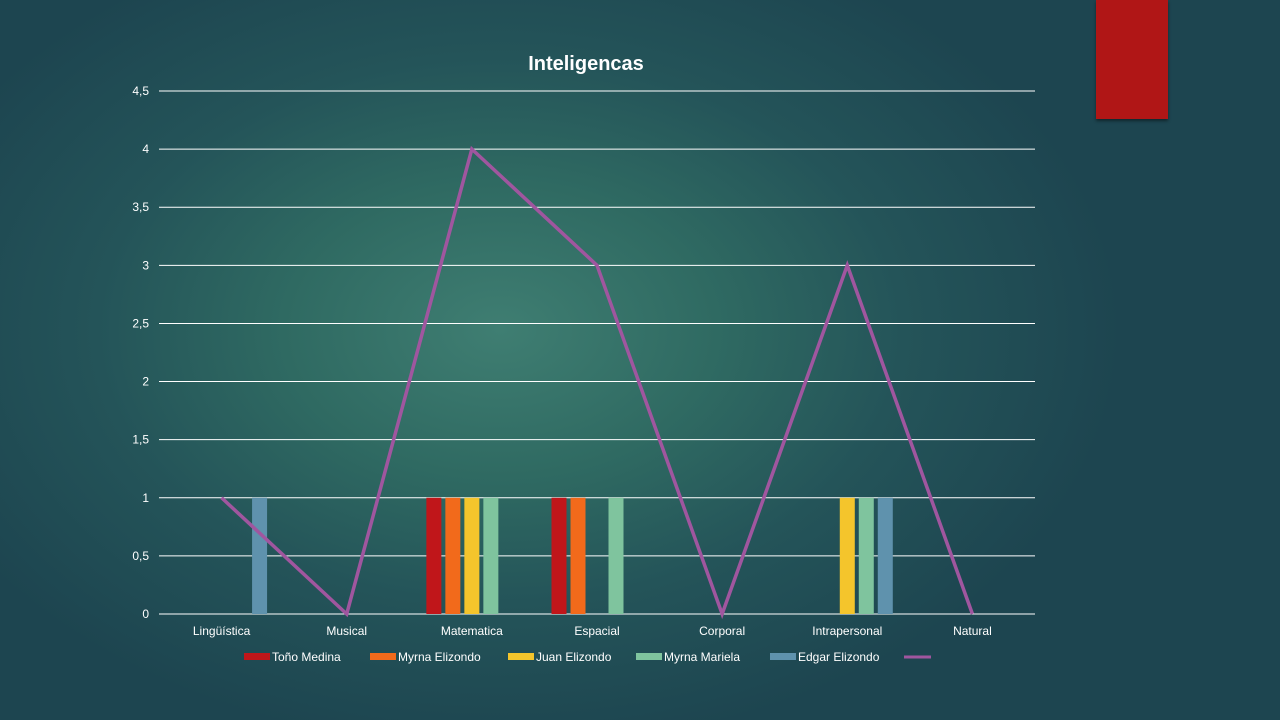 This screenshot has width=1280, height=720. Describe the element at coordinates (346, 631) in the screenshot. I see `x-tick-label: Musical` at that location.